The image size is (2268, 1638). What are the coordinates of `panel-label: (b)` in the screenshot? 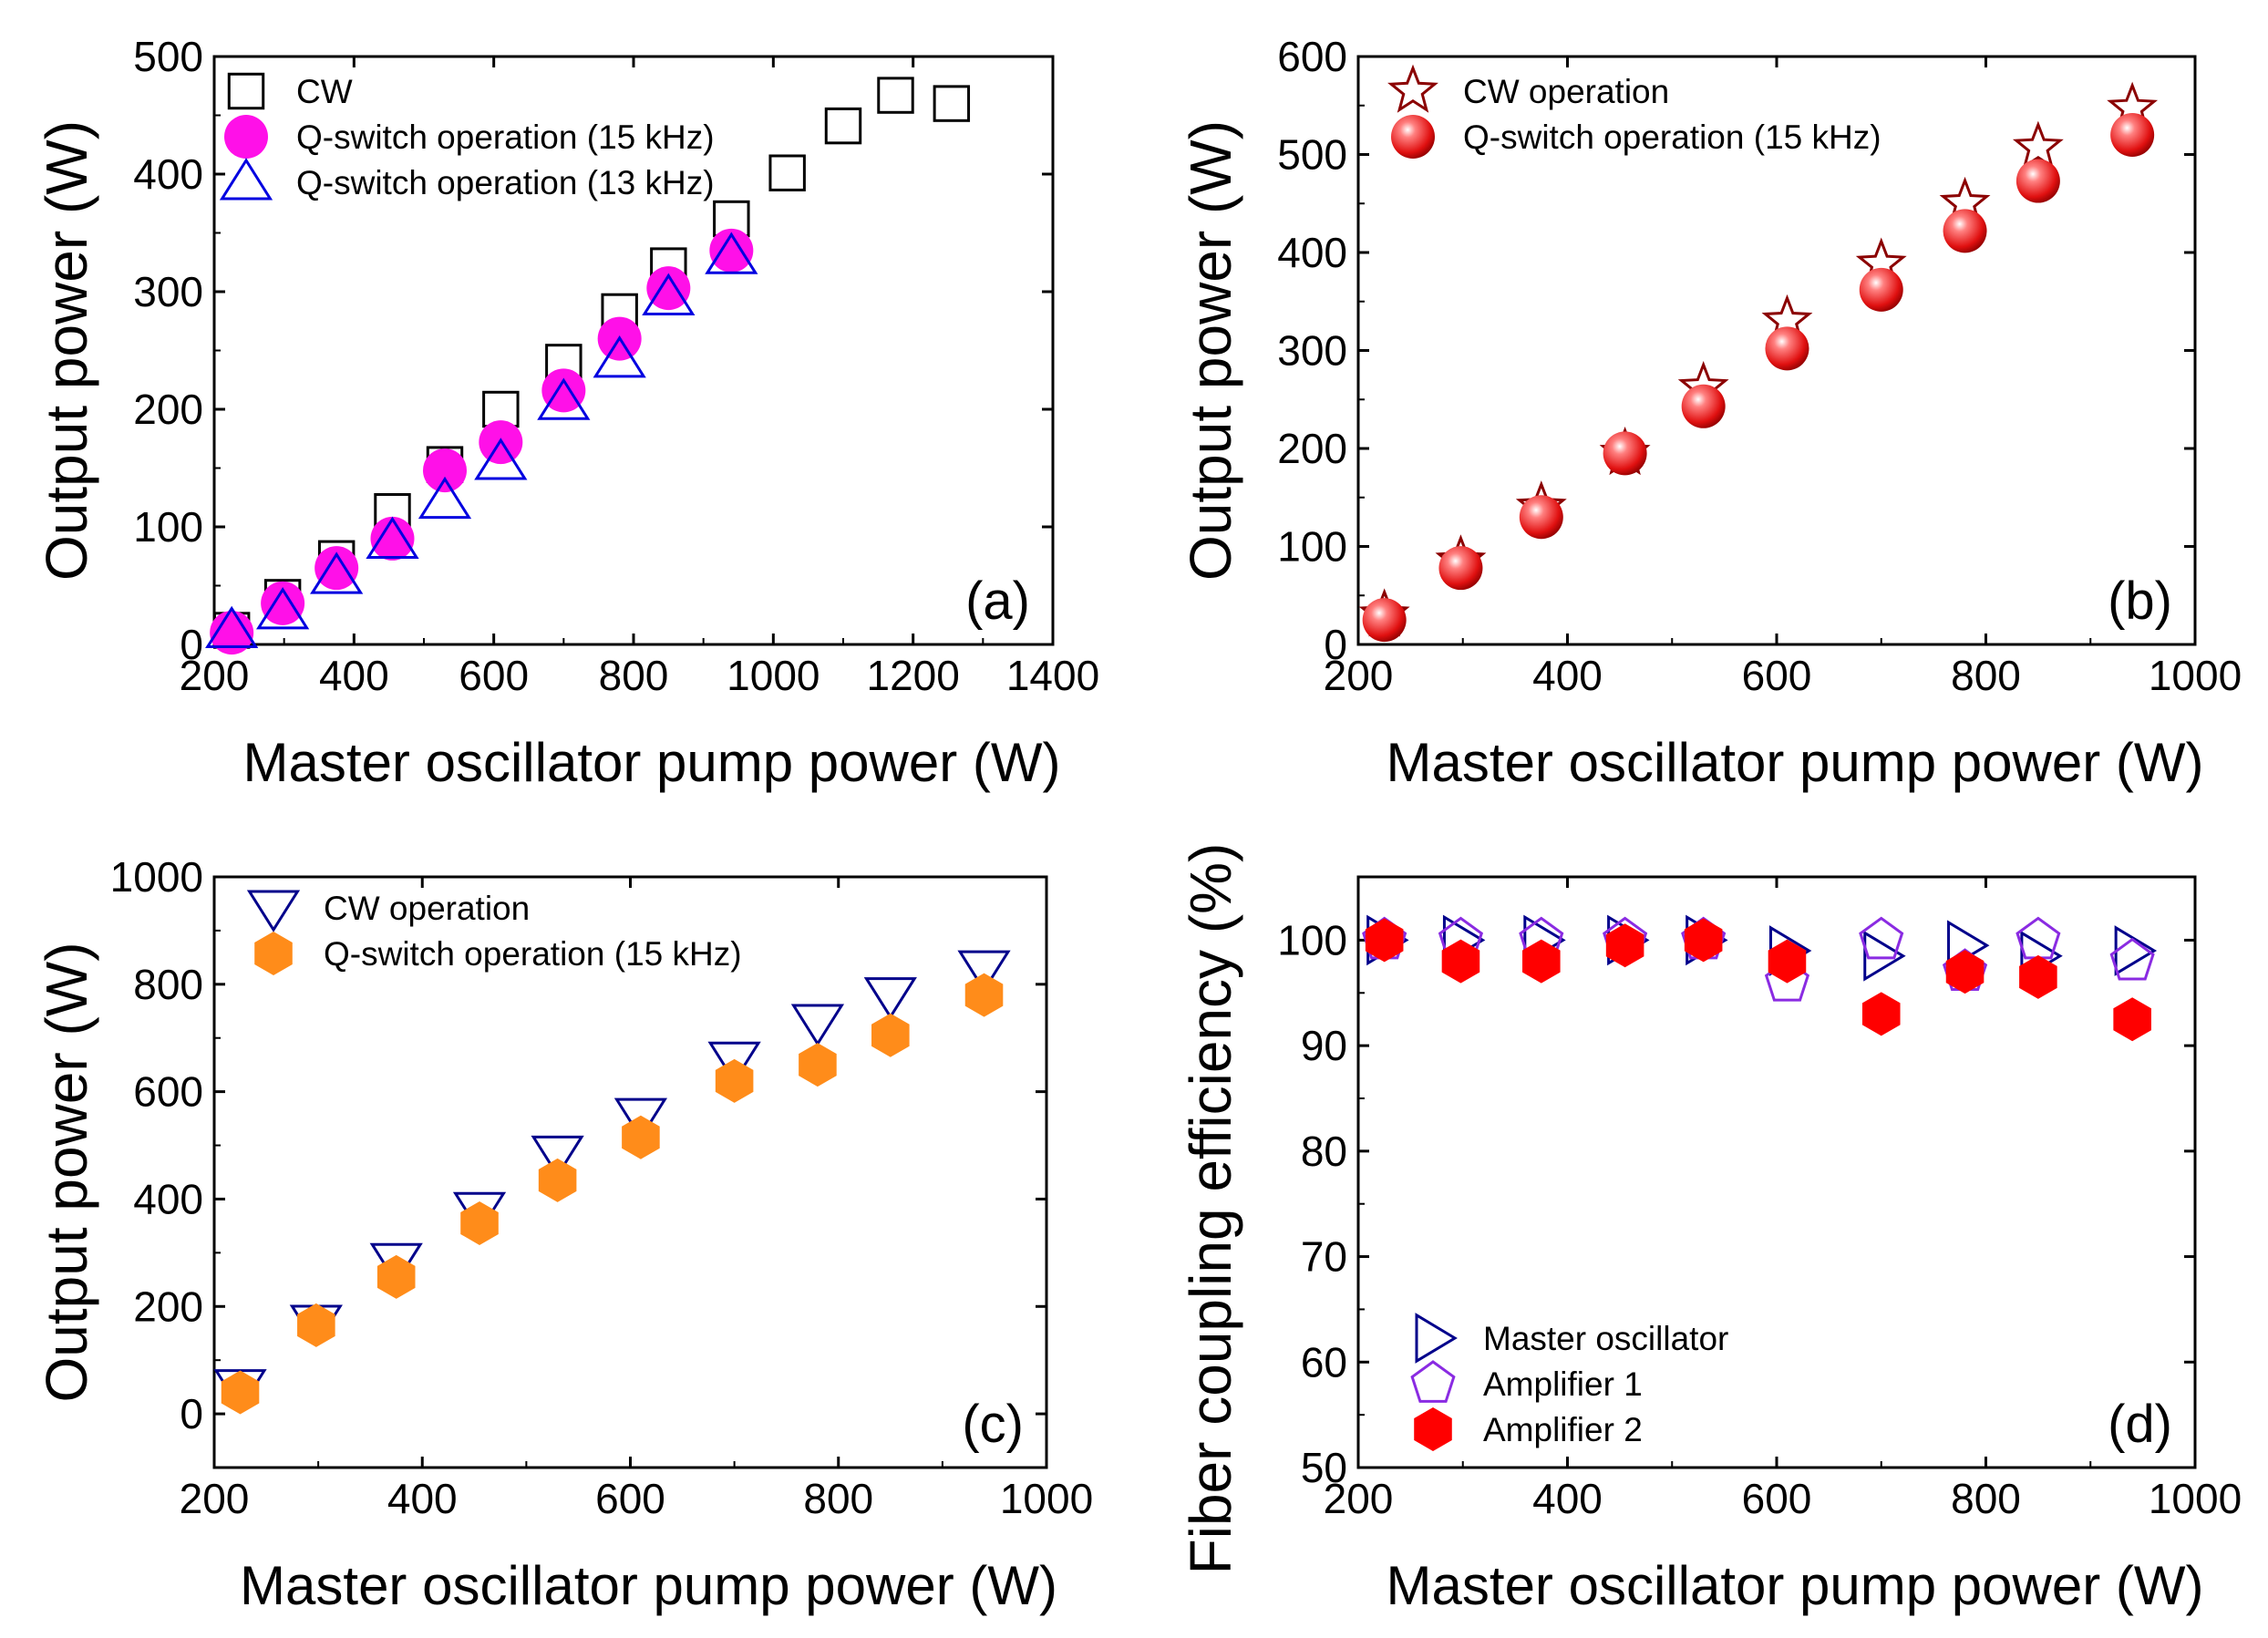 It's located at (2140, 602).